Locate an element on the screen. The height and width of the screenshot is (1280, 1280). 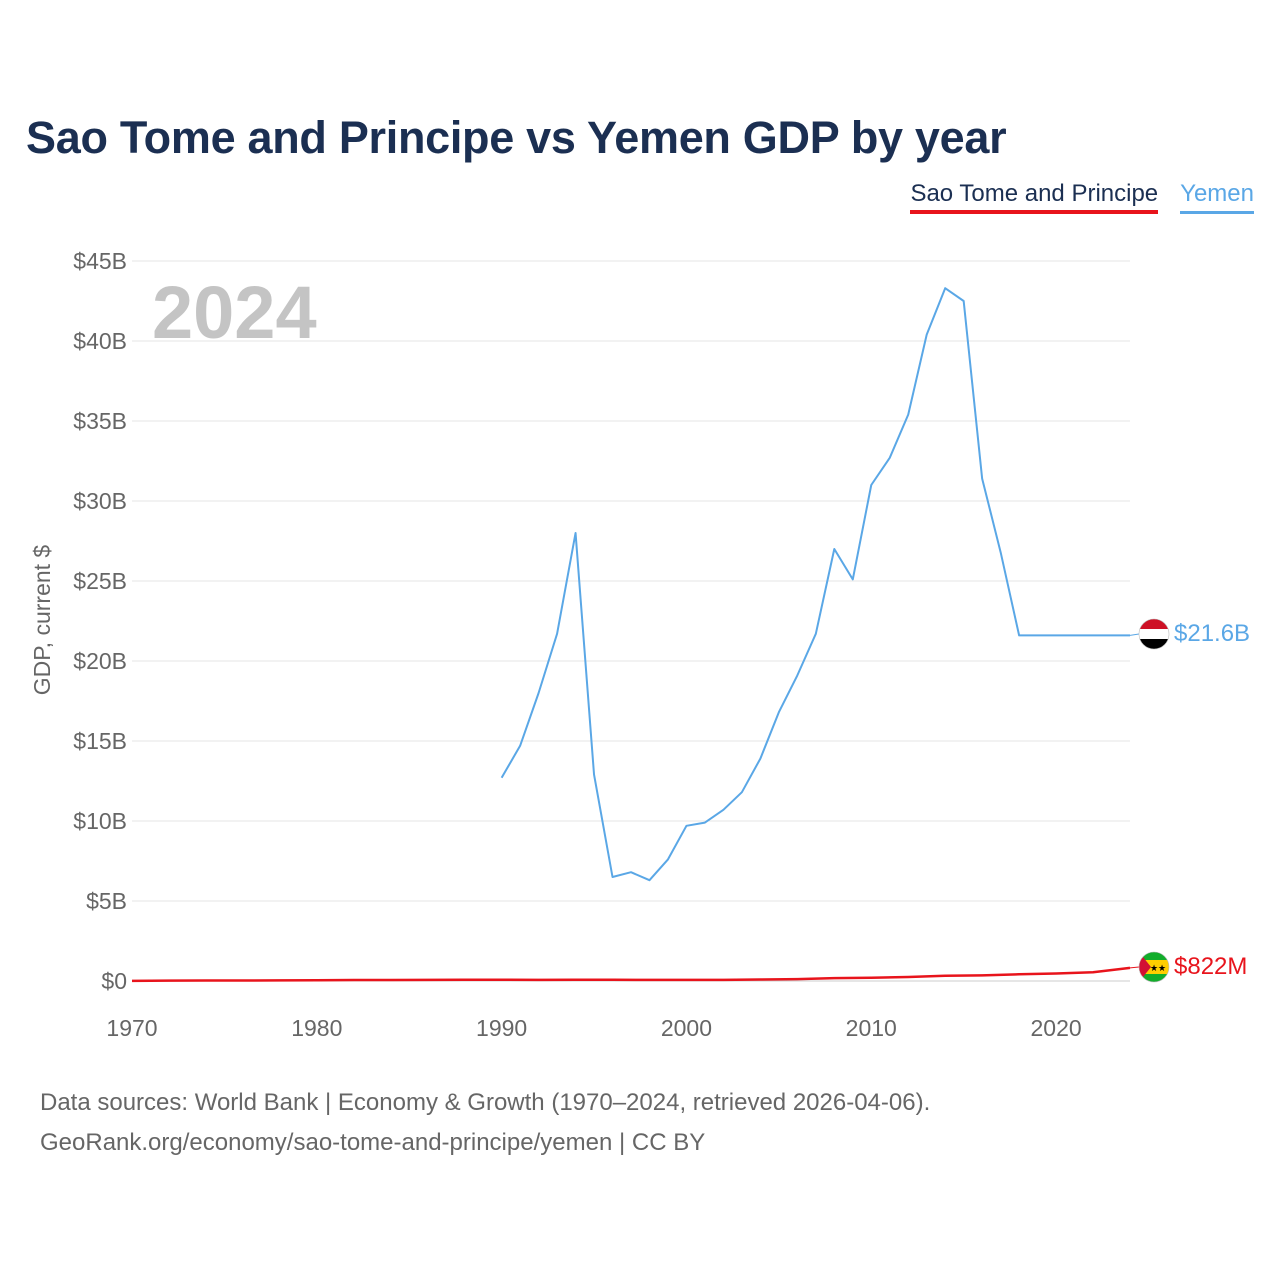
x-tick-label: 1970 is located at coordinates (131, 1028).